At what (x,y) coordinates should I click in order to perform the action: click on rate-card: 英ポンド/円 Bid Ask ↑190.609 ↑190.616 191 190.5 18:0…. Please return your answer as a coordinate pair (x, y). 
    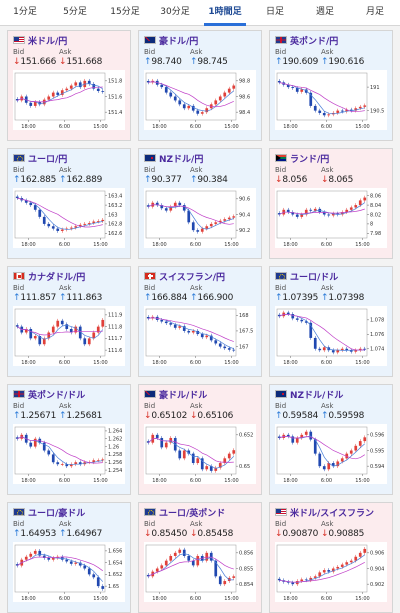
    Looking at the image, I should click on (331, 85).